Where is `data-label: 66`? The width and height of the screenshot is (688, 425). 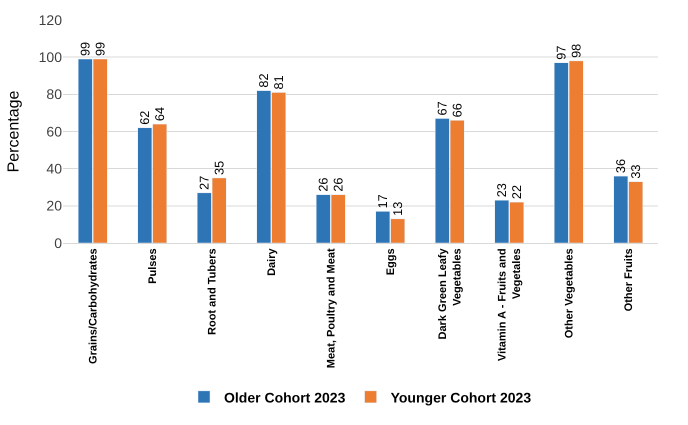
data-label: 66 is located at coordinates (457, 110).